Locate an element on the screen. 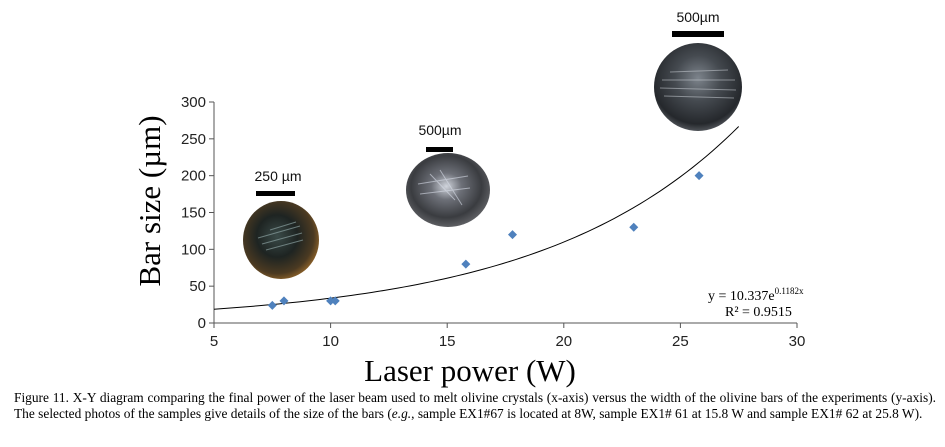 This screenshot has height=447, width=945. y-tick-label: 0 is located at coordinates (202, 323).